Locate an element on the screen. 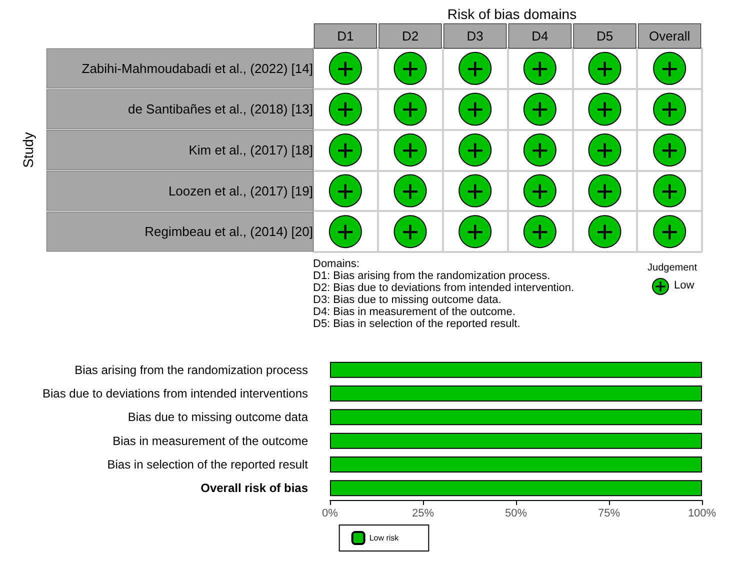  x-tick-label: 75% is located at coordinates (609, 514).